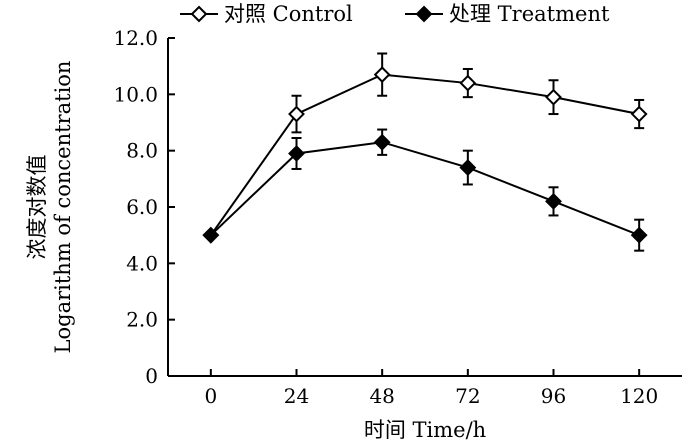  Describe the element at coordinates (296, 396) in the screenshot. I see `x-tick-label: 24` at that location.